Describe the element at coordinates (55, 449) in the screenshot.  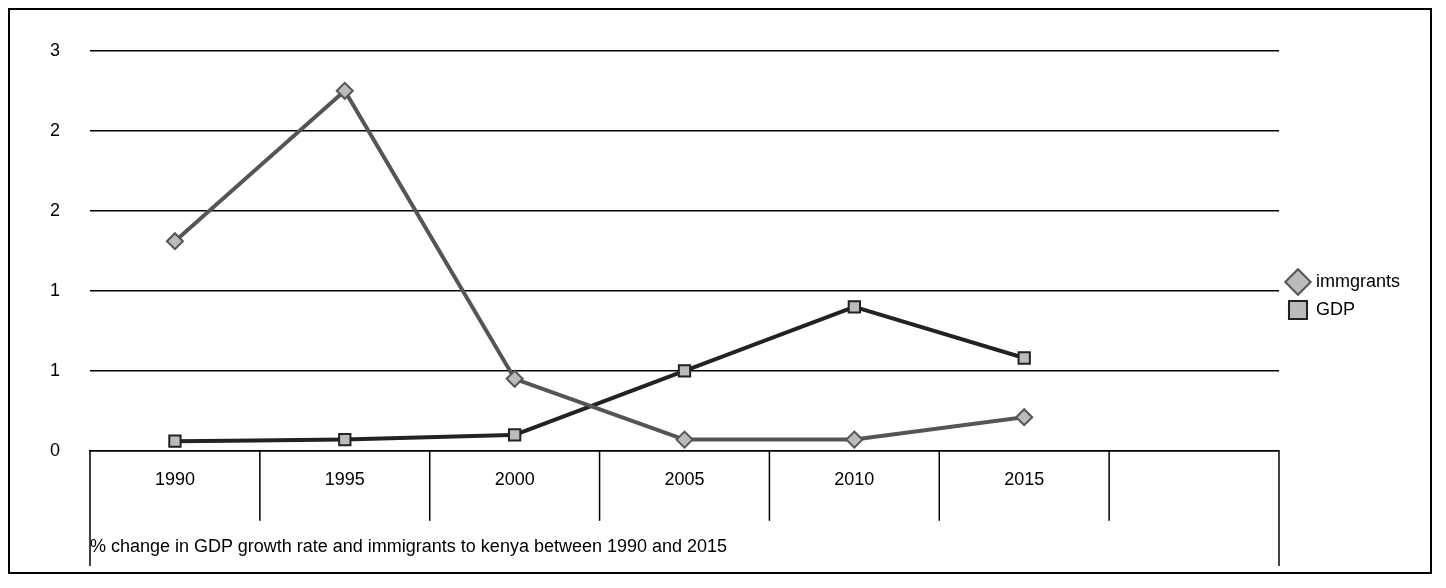
I see `y-tick-label: 0` at that location.